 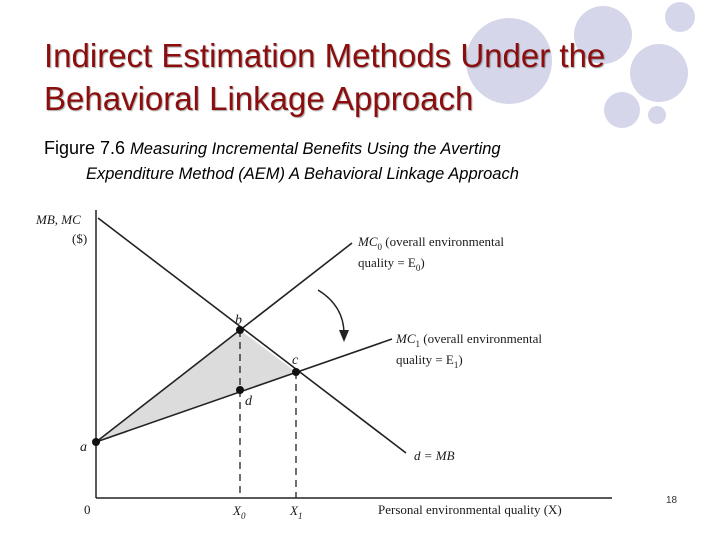 What do you see at coordinates (344, 336) in the screenshot?
I see `shift-arrow-head` at bounding box center [344, 336].